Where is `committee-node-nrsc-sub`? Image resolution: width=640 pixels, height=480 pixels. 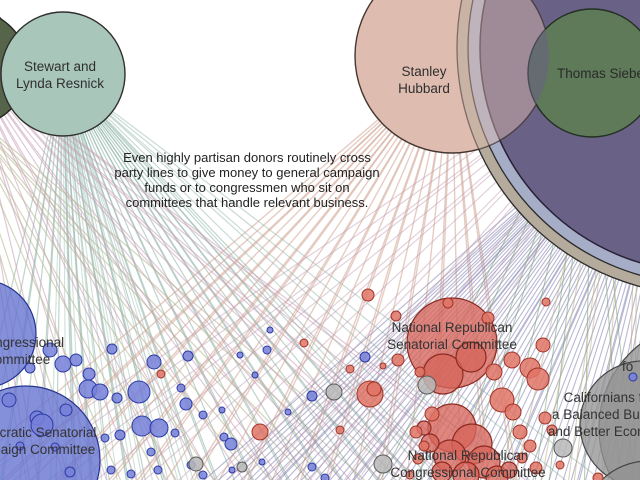 committee-node-nrsc-sub is located at coordinates (471, 357).